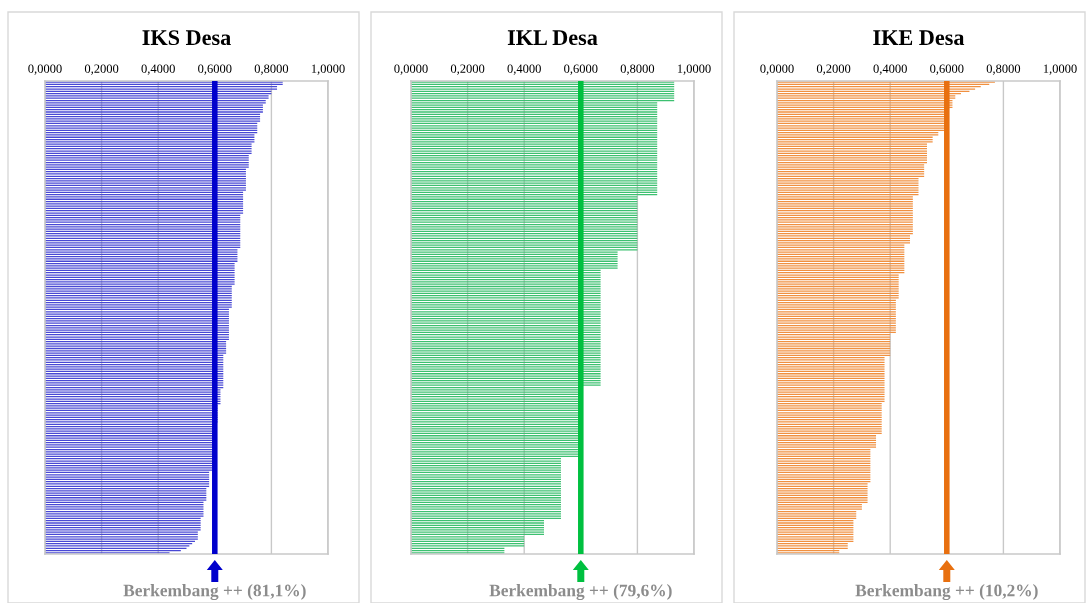 The height and width of the screenshot is (603, 1089). What do you see at coordinates (946, 592) in the screenshot?
I see `text: Berkembang ++ (10,2%)` at bounding box center [946, 592].